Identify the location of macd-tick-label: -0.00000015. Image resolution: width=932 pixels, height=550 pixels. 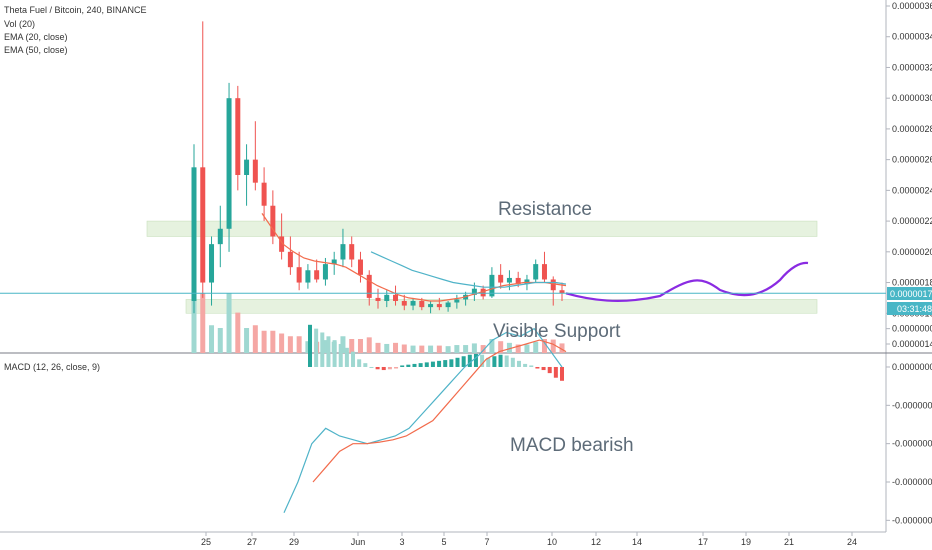
(912, 482).